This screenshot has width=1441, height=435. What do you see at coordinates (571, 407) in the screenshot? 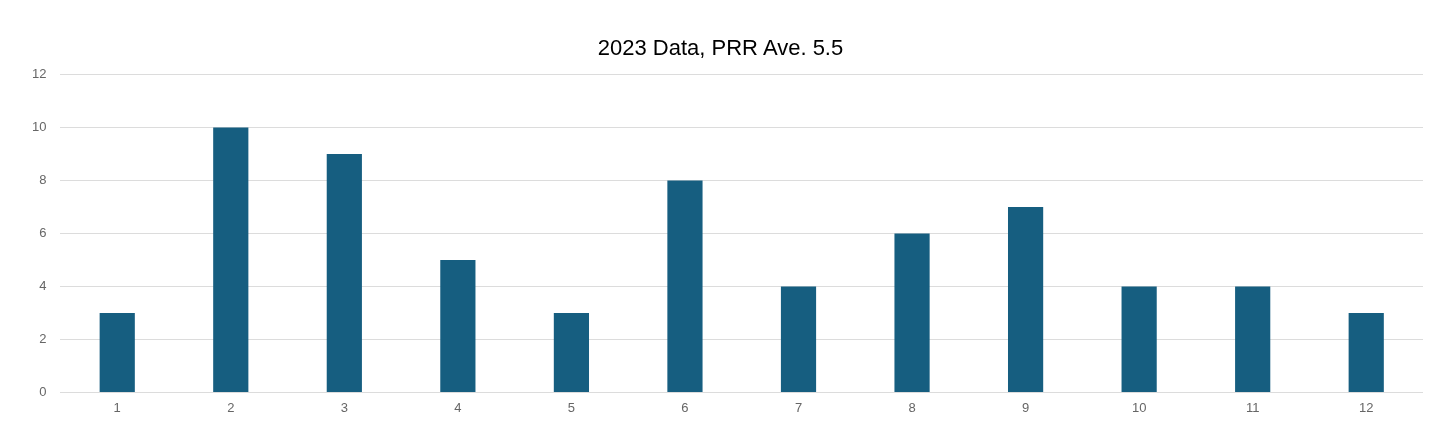
I see `x-tick-label: 5` at bounding box center [571, 407].